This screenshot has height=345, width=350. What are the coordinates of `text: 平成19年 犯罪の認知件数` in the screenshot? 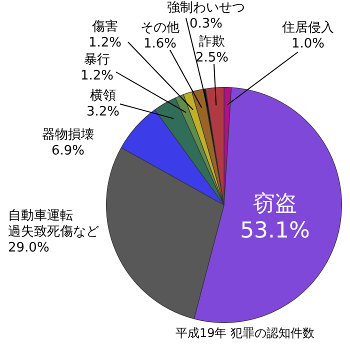 It's located at (245, 333).